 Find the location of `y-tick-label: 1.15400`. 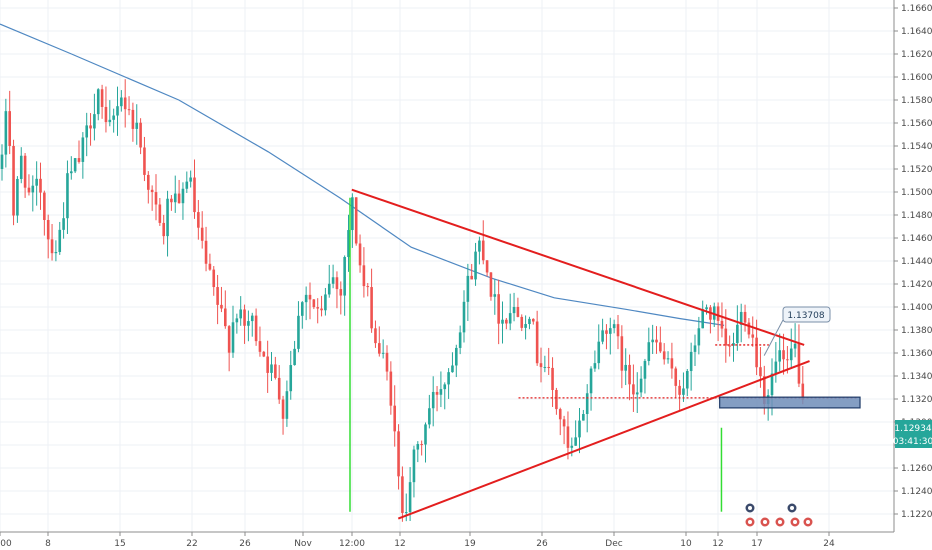

y-tick-label: 1.15400 is located at coordinates (916, 147).